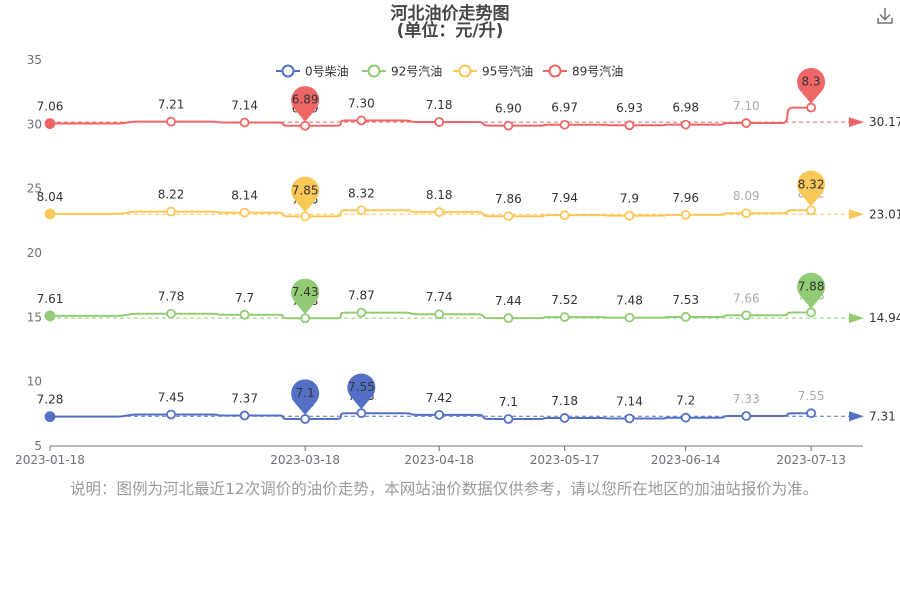 The height and width of the screenshot is (600, 900). Describe the element at coordinates (884, 214) in the screenshot. I see `average-label: 23.01` at that location.